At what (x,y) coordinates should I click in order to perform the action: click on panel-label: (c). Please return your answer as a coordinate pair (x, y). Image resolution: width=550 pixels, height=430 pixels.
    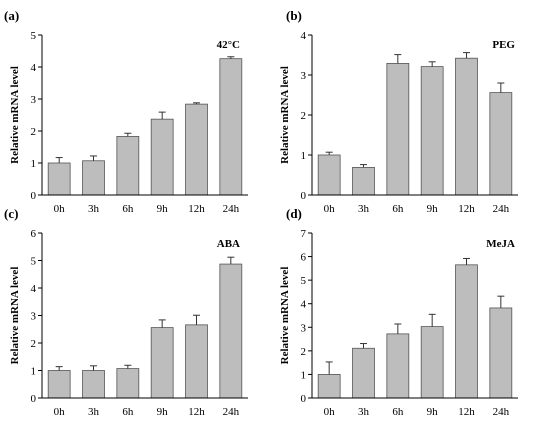
    Looking at the image, I should click on (11, 213).